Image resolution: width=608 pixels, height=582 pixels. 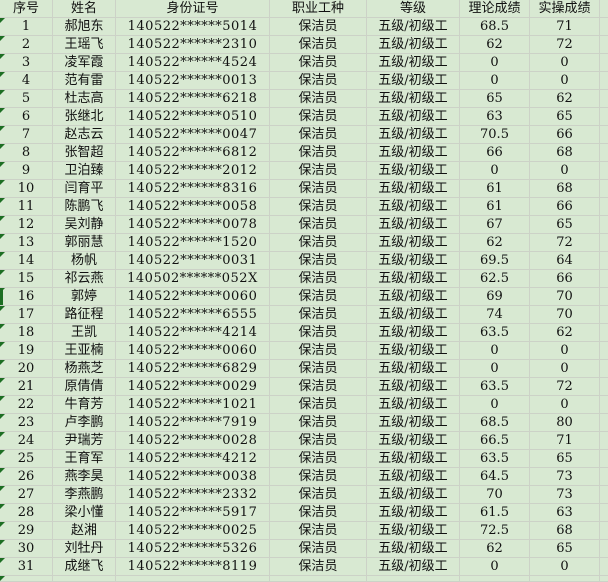 What do you see at coordinates (565, 279) in the screenshot?
I see `cell-practice: 66` at bounding box center [565, 279].